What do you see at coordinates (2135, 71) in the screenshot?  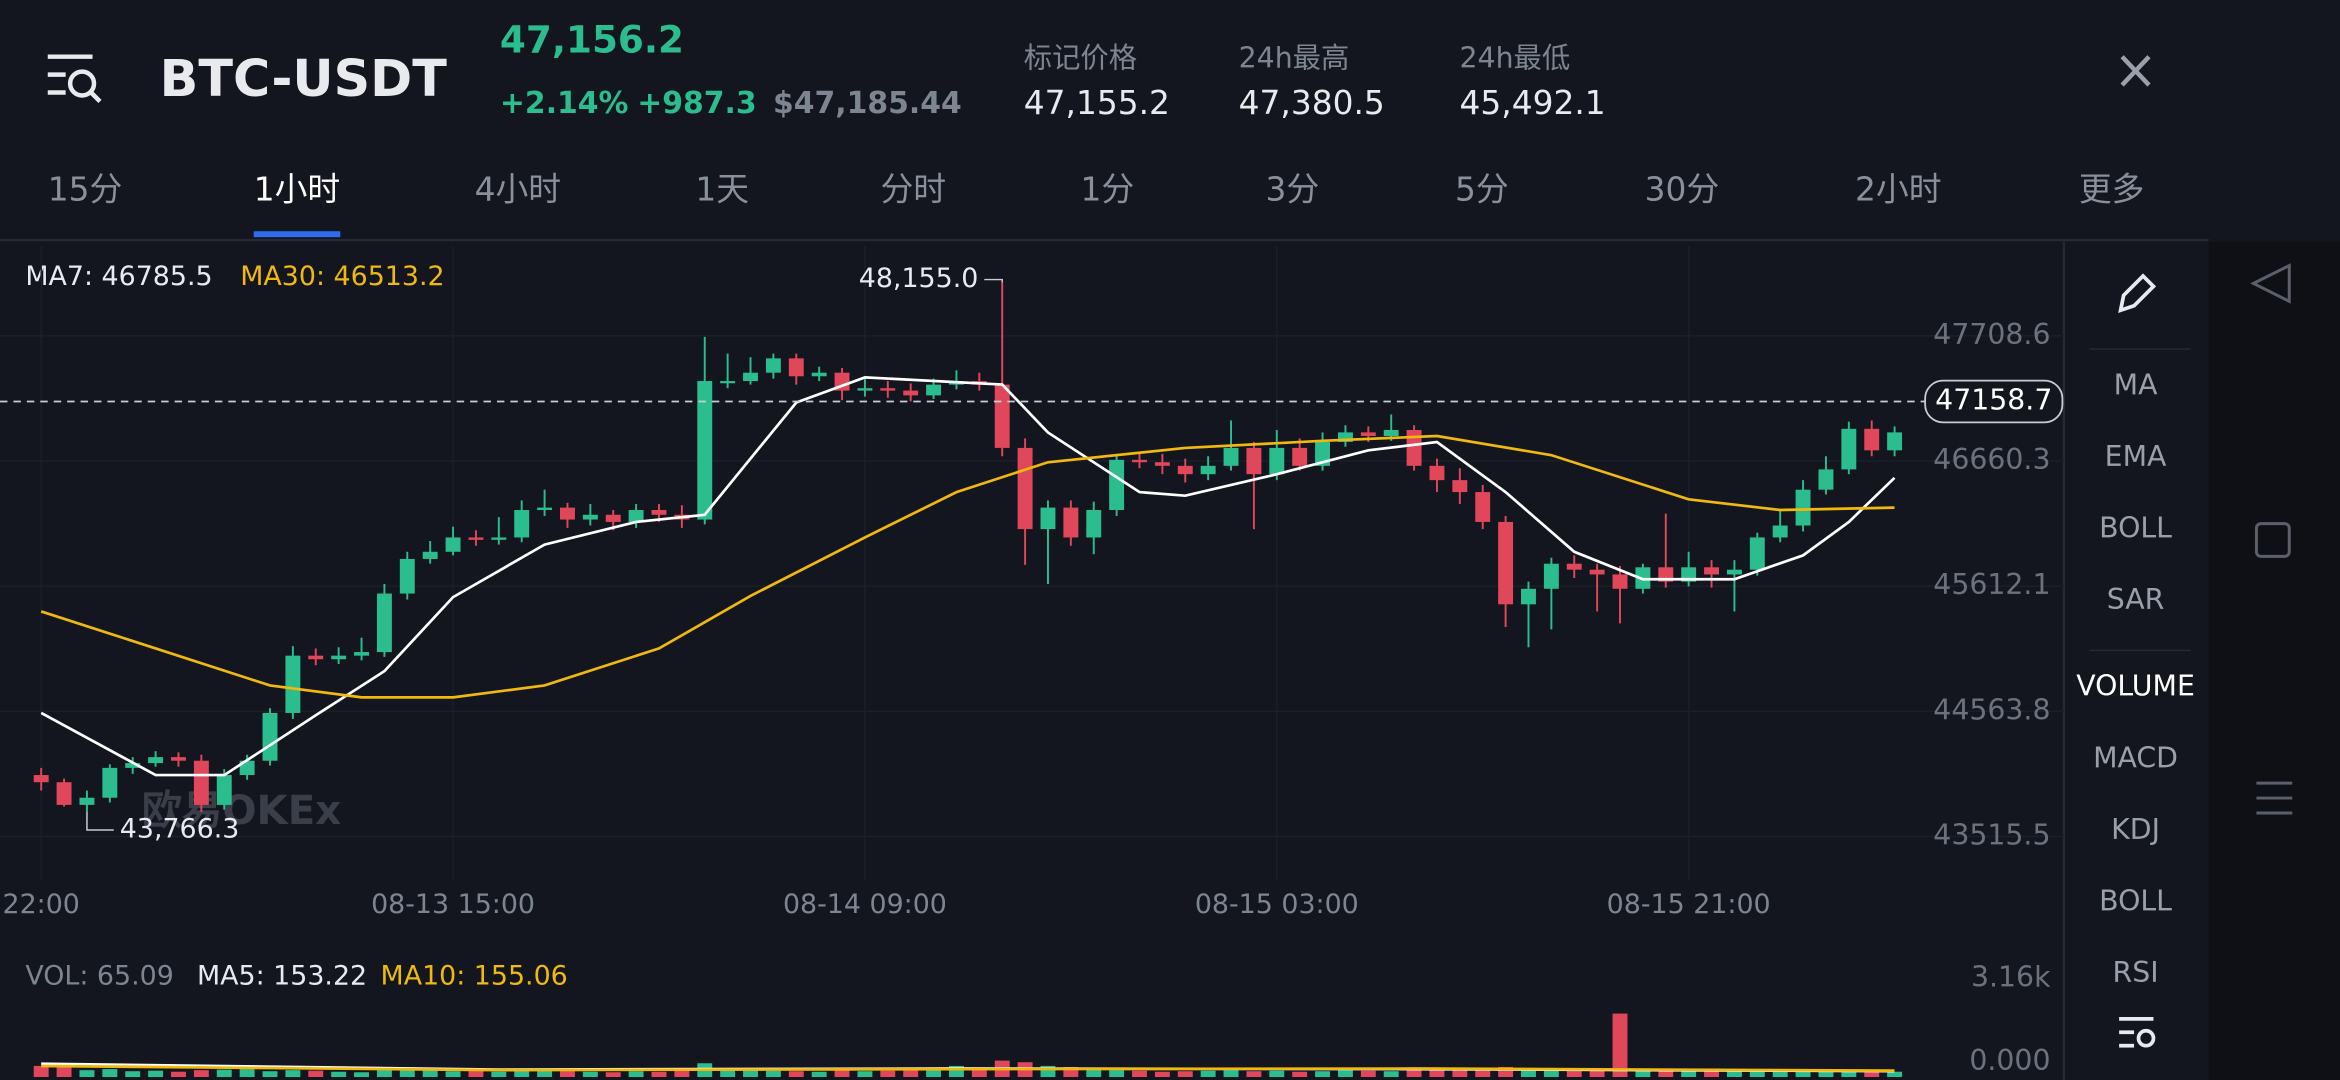 I see `close-icon` at bounding box center [2135, 71].